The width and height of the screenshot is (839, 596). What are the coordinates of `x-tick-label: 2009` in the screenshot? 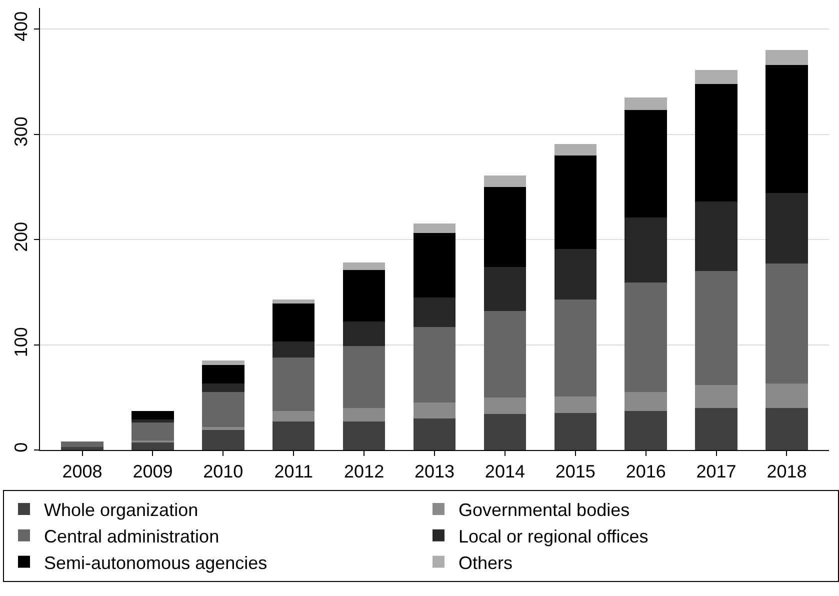 It's located at (152, 472).